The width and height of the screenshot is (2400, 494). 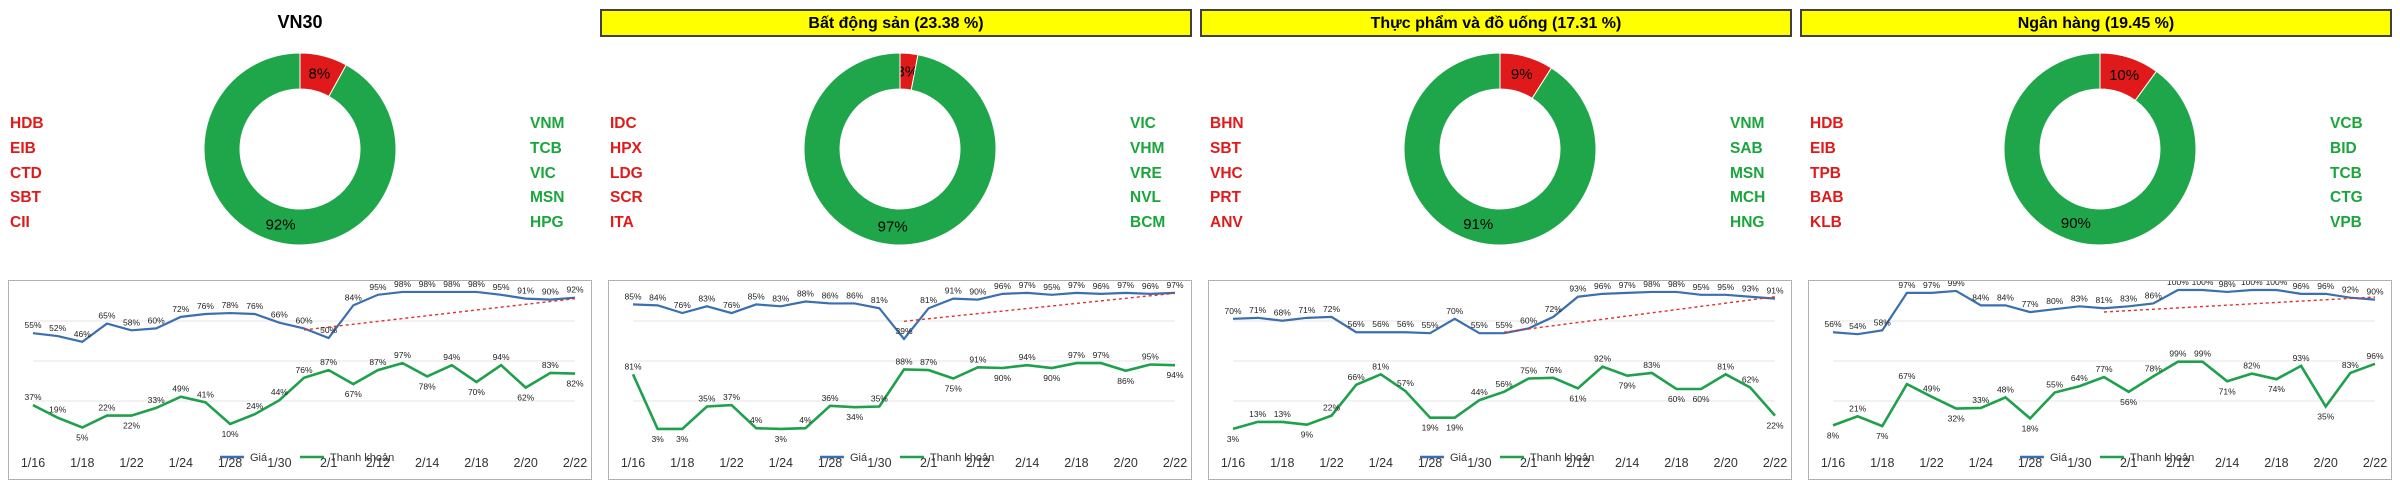 What do you see at coordinates (1503, 384) in the screenshot?
I see `thanh-khoan-data-label: 56%` at bounding box center [1503, 384].